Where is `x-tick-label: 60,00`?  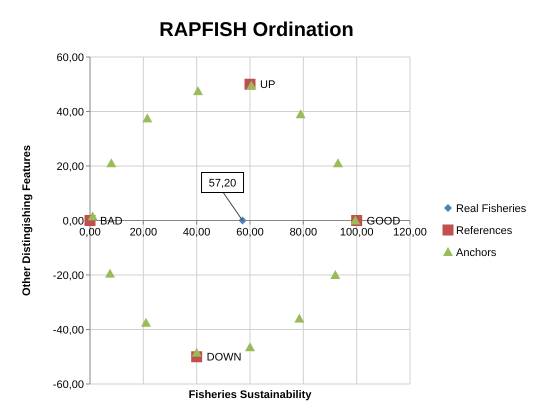
x-tick-label: 60,00 is located at coordinates (250, 232).